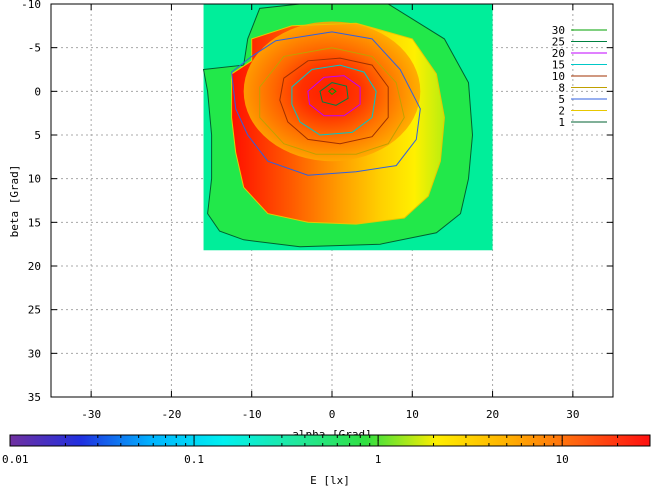 The width and height of the screenshot is (651, 486). What do you see at coordinates (561, 111) in the screenshot?
I see `legend-label: 2` at bounding box center [561, 111].